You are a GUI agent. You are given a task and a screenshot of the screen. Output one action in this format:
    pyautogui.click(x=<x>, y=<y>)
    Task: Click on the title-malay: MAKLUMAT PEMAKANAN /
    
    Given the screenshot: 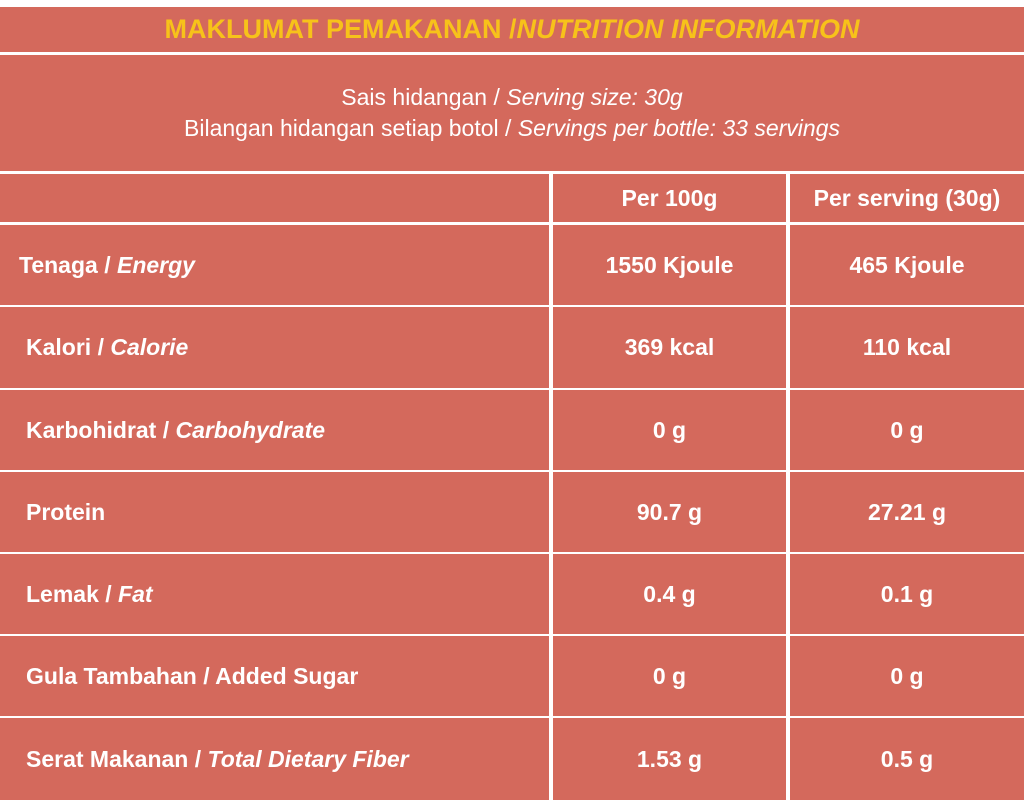 What is the action you would take?
    pyautogui.click(x=340, y=29)
    